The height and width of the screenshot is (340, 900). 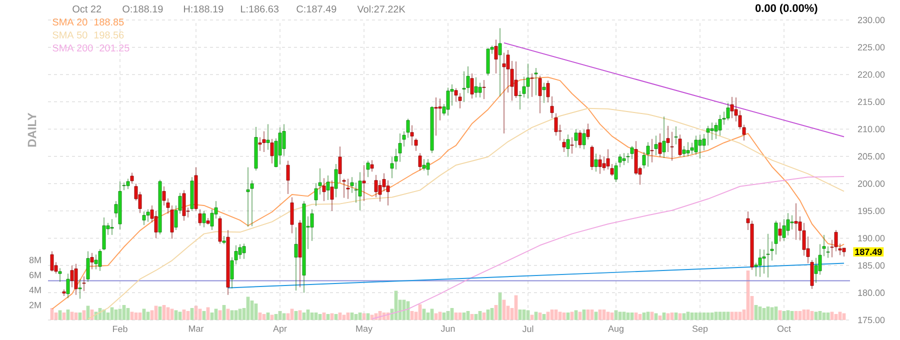 I want to click on x-tick-label: Jun, so click(x=447, y=329).